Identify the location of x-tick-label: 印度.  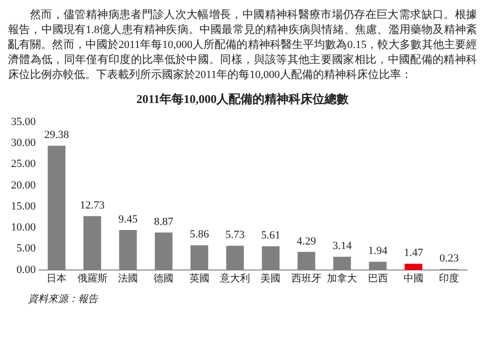
(449, 278).